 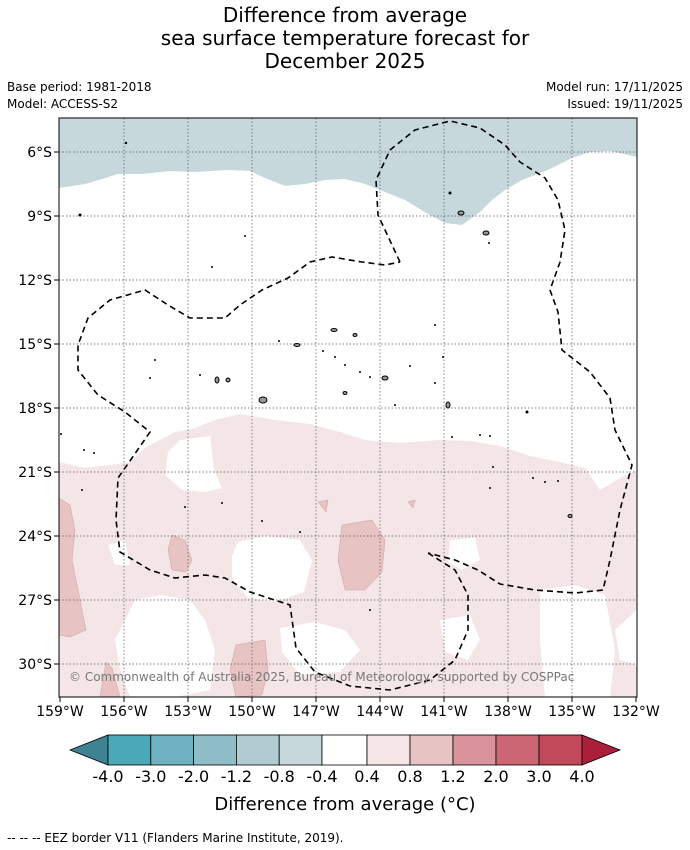 What do you see at coordinates (79, 87) in the screenshot?
I see `base-period: Base period: 1981-2018` at bounding box center [79, 87].